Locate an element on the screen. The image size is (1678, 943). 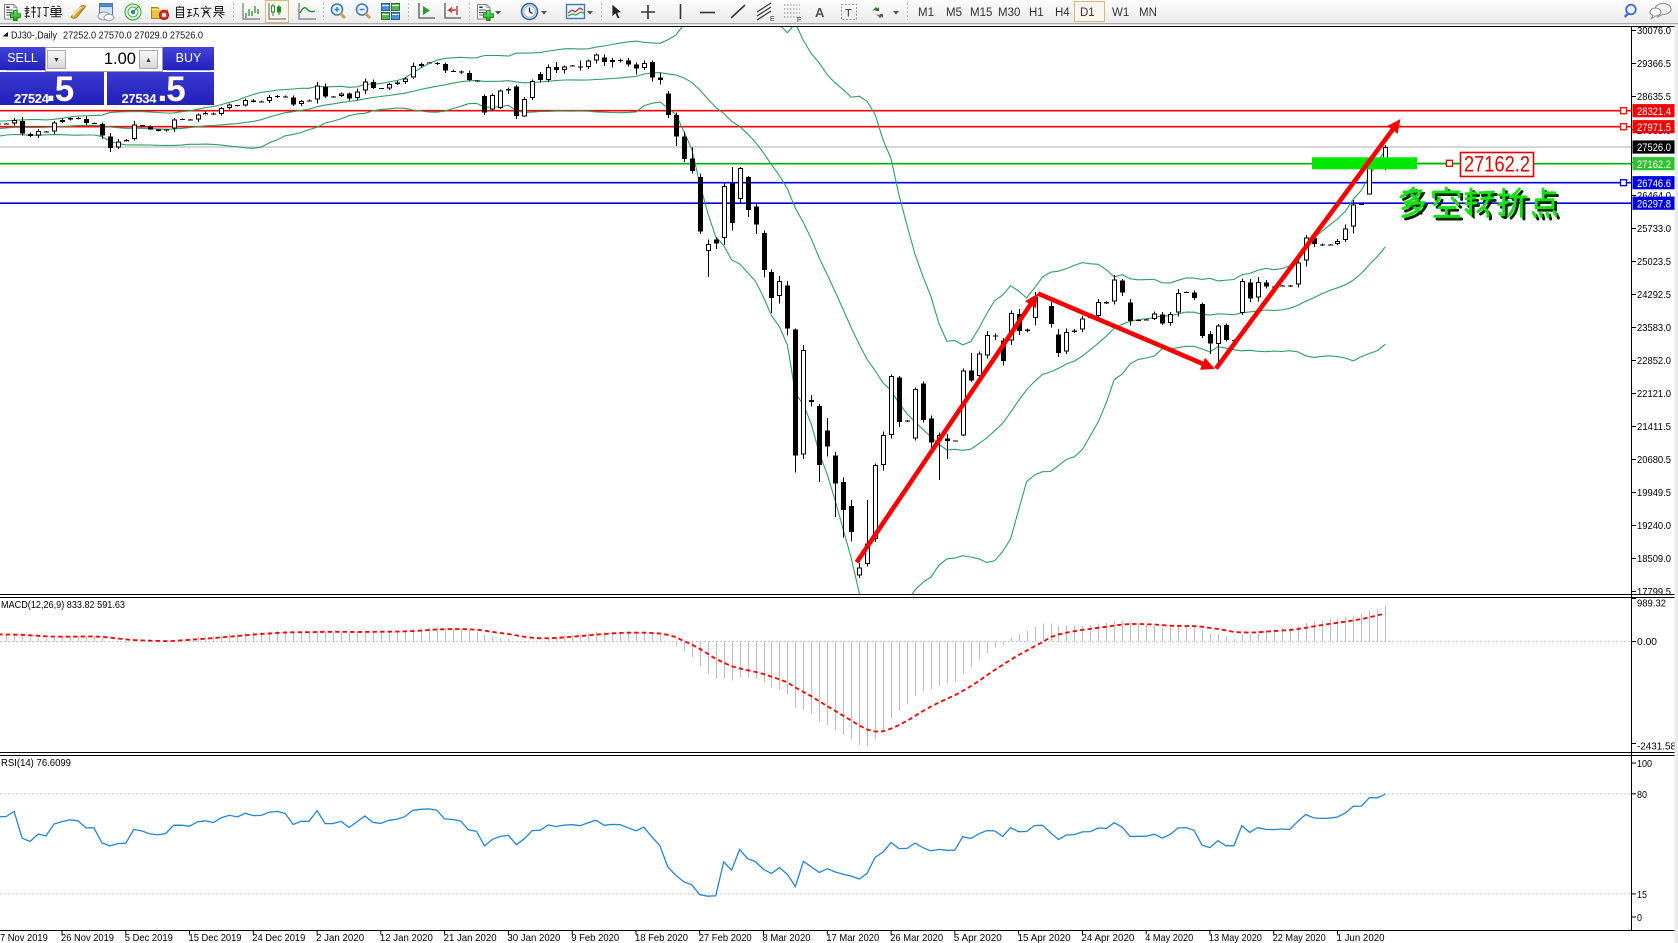
svg-text: 30076.0 is located at coordinates (1654, 31).